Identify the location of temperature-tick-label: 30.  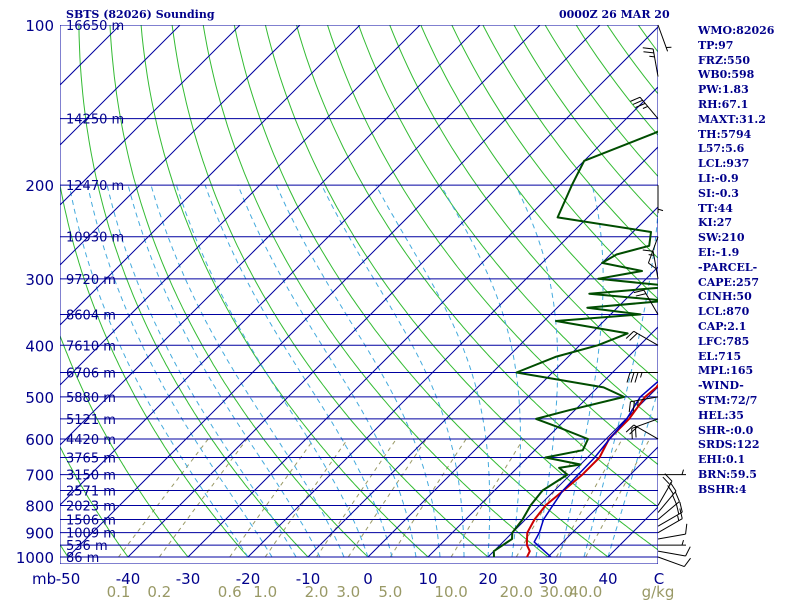
(547, 579).